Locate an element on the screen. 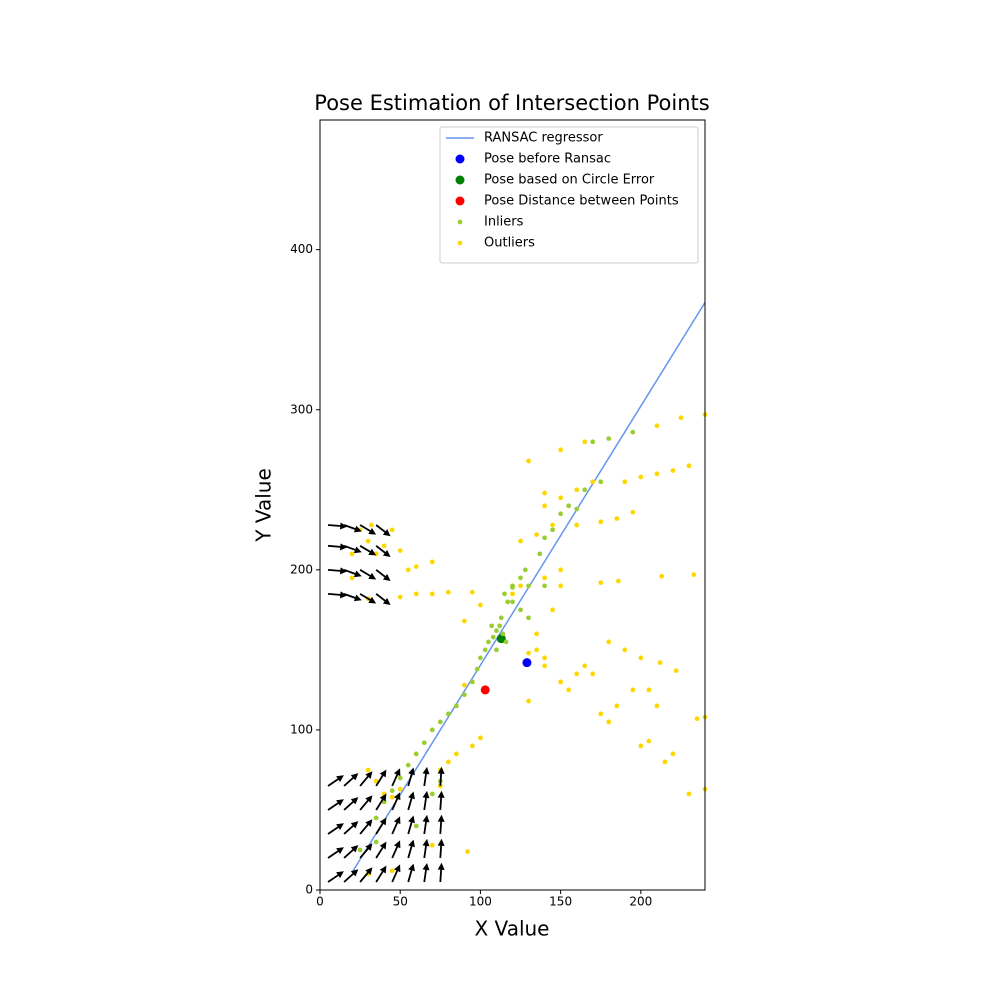 The image size is (1000, 1000). x-tick-label: 200 is located at coordinates (640, 902).